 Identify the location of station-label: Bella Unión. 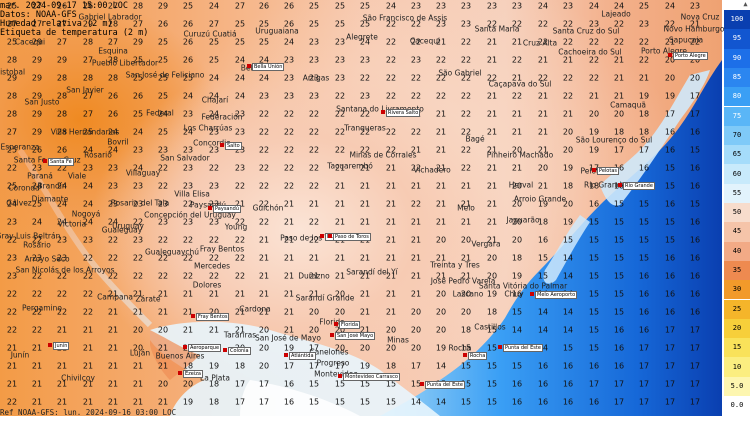
(268, 67).